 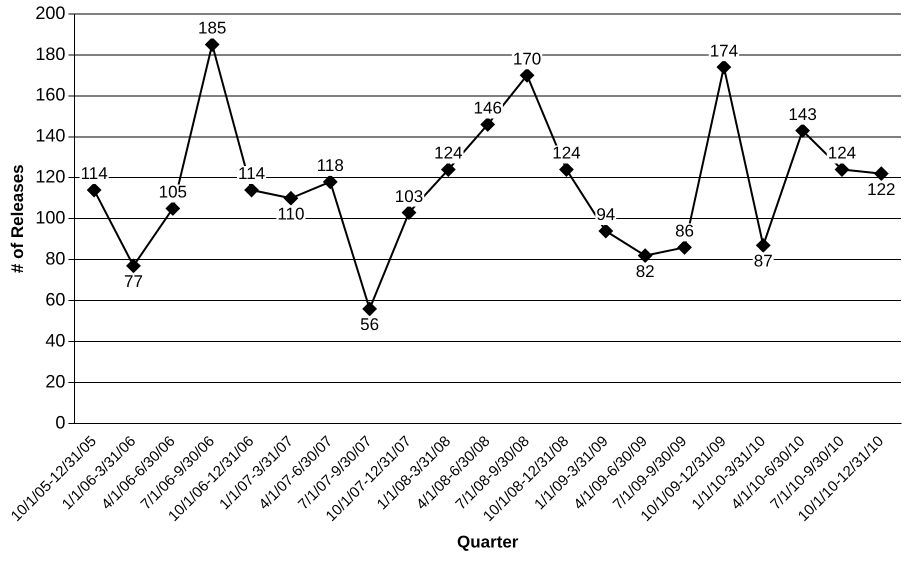 I want to click on data-label: 94, so click(x=606, y=214).